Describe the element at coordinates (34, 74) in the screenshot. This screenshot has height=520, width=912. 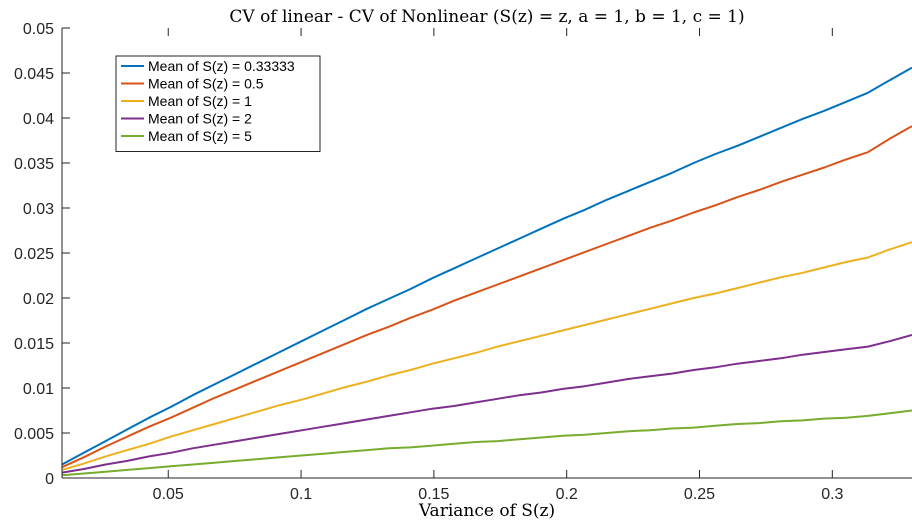
I see `y-tick-label: 0.045` at that location.